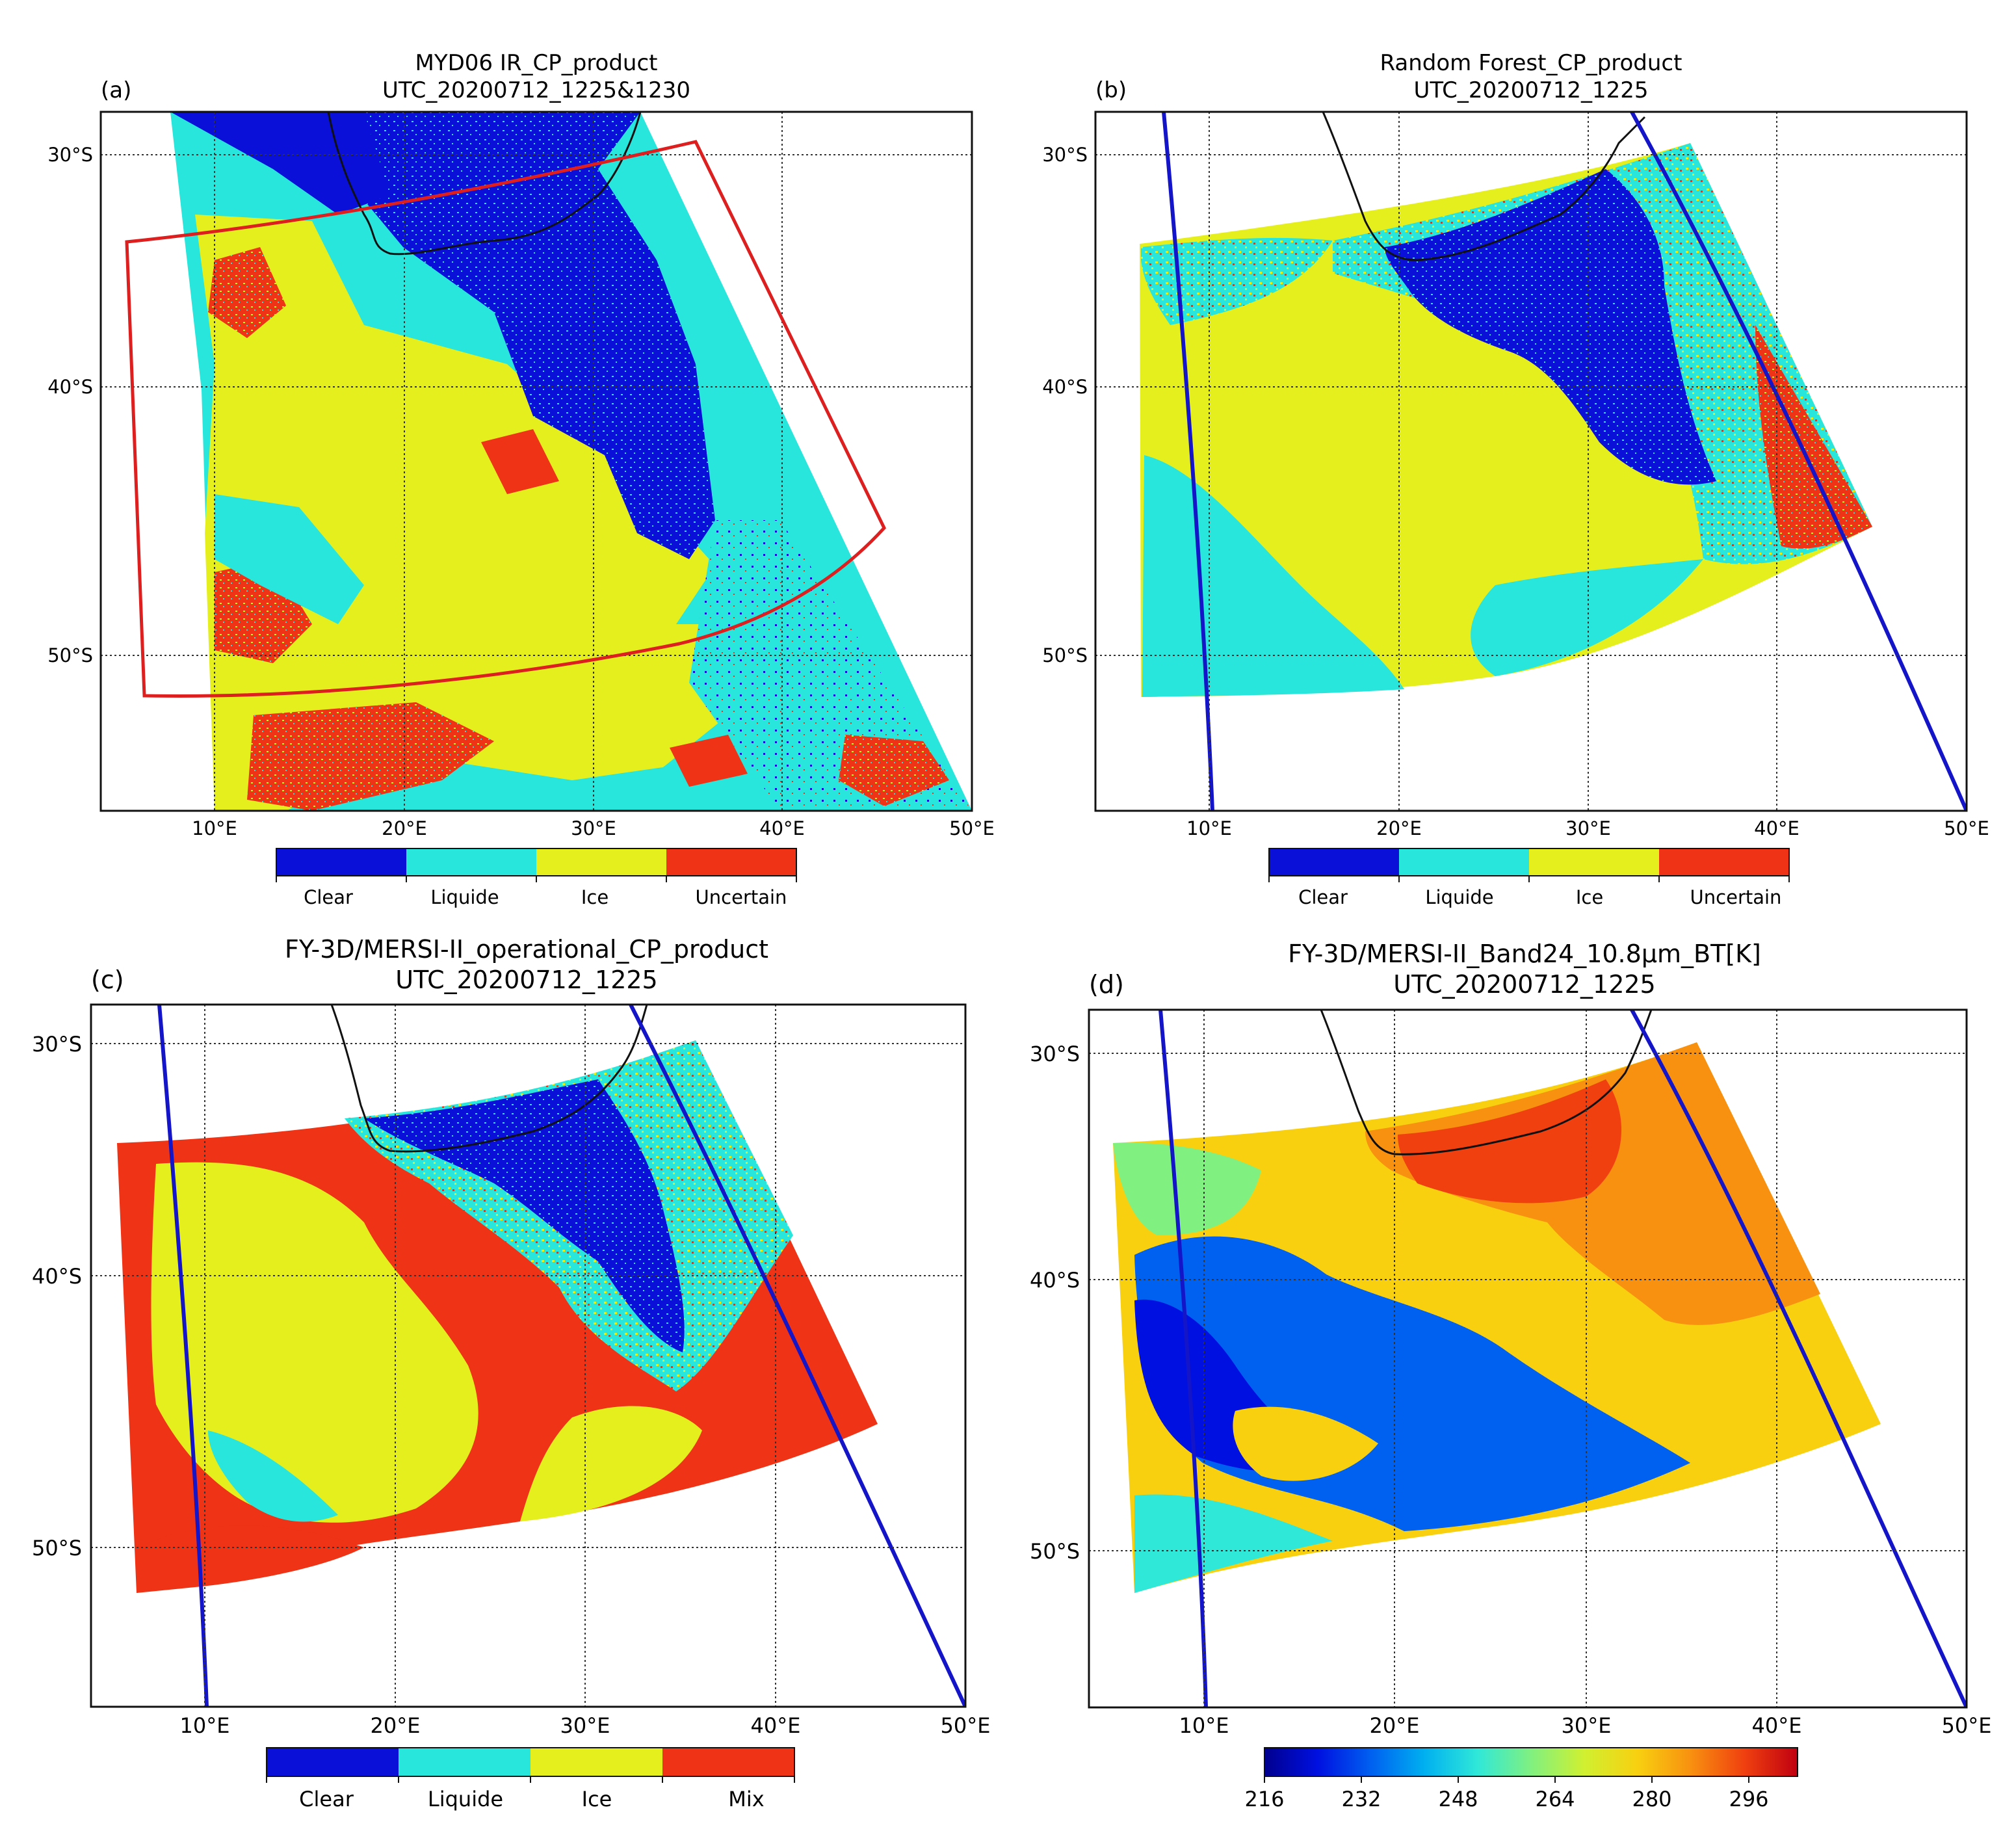  What do you see at coordinates (1724, 862) in the screenshot?
I see `colorbar-b-uncertain` at bounding box center [1724, 862].